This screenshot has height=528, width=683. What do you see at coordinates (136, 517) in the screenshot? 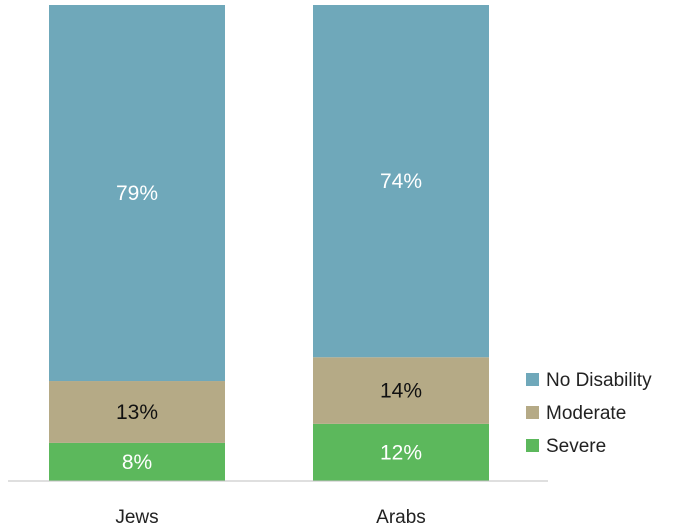
I see `x-tick-label-jews: Jews` at bounding box center [136, 517].